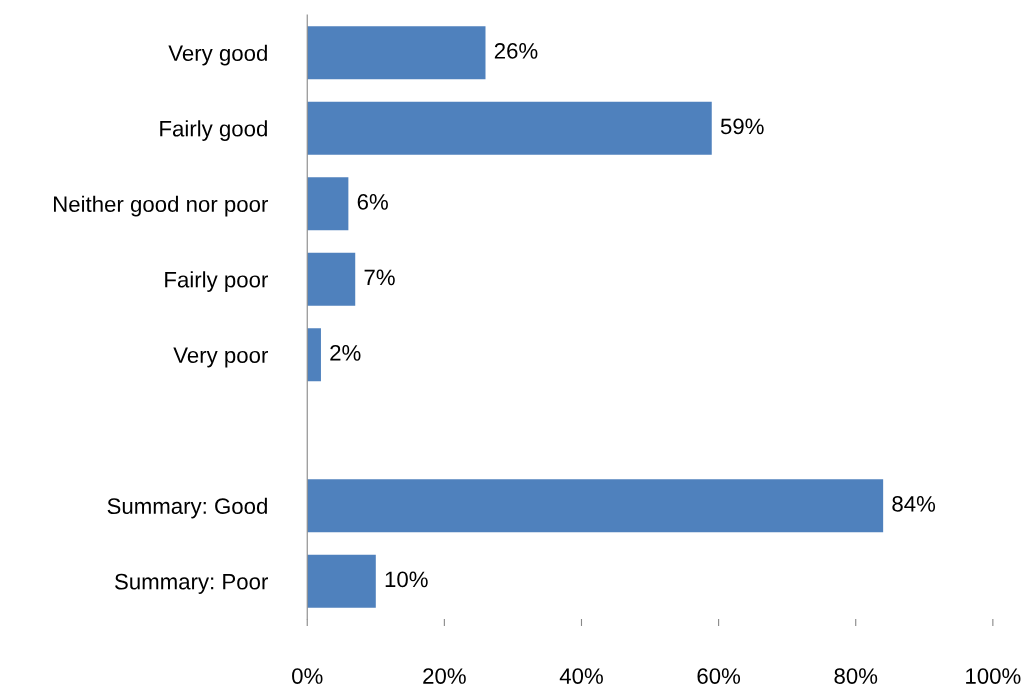 The height and width of the screenshot is (684, 1031). I want to click on data-label: 84%, so click(914, 504).